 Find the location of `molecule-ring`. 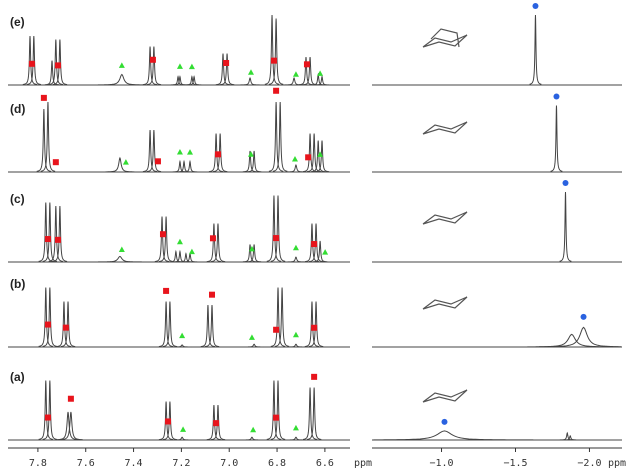

molecule-ring is located at coordinates (445, 38).